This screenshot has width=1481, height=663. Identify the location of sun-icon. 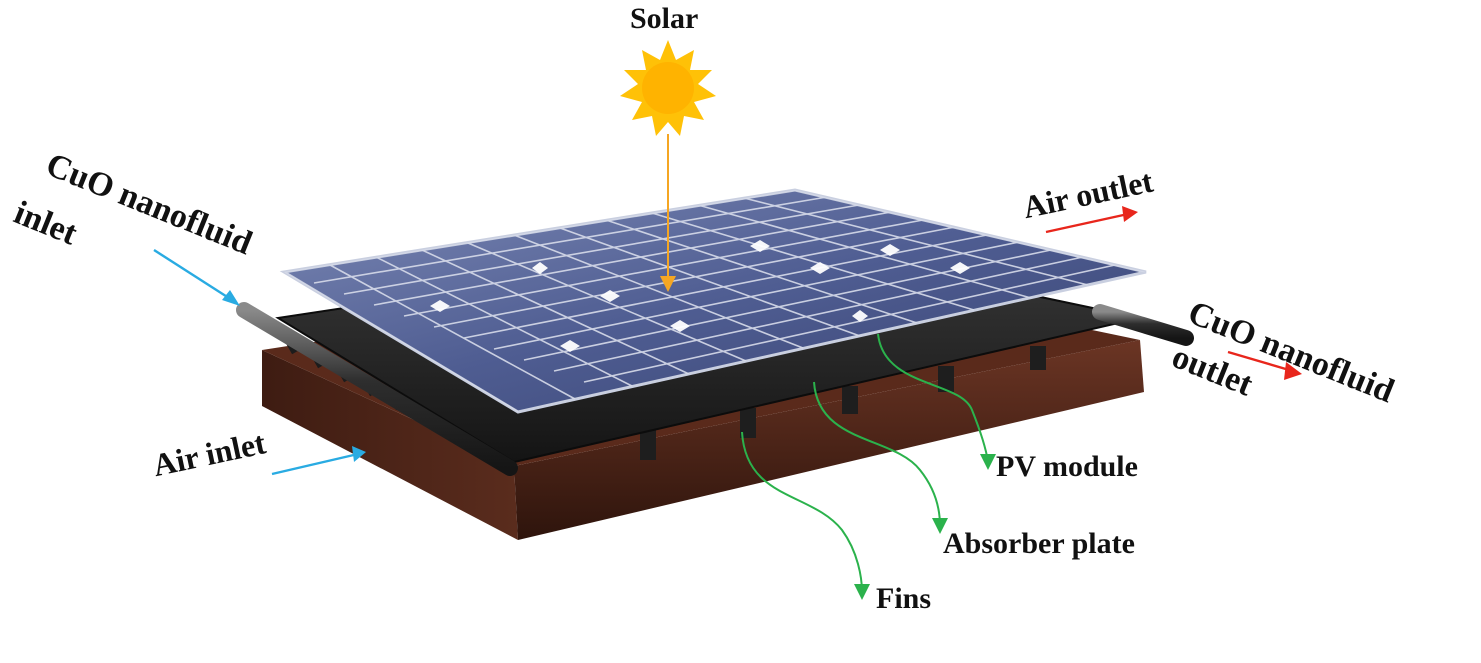
(668, 88).